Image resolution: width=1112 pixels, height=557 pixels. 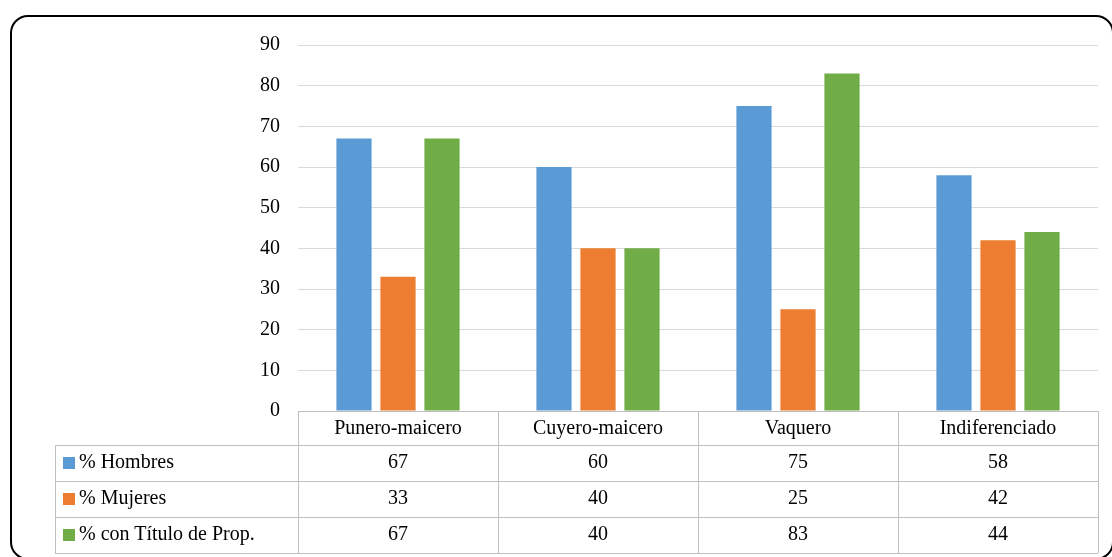 What do you see at coordinates (798, 533) in the screenshot?
I see `data-label: 83` at bounding box center [798, 533].